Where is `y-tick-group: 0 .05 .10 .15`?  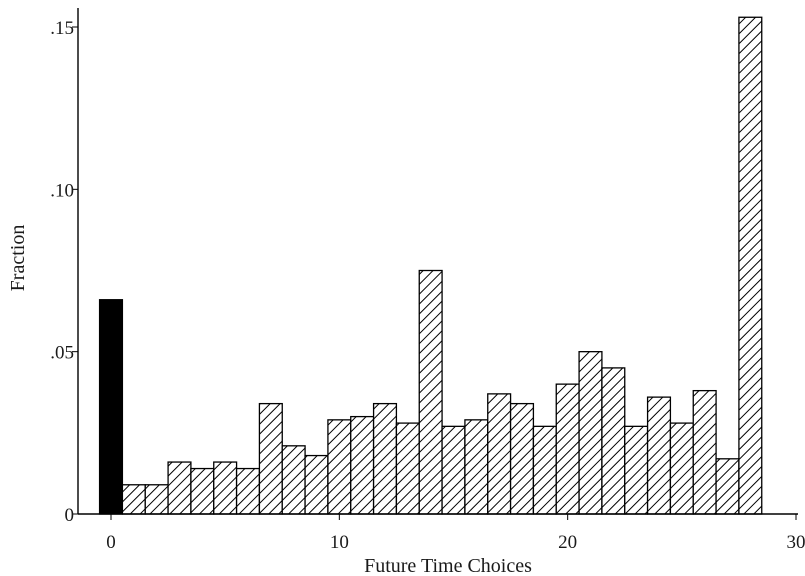 y-tick-group: 0 .05 .10 .15 is located at coordinates (64, 272).